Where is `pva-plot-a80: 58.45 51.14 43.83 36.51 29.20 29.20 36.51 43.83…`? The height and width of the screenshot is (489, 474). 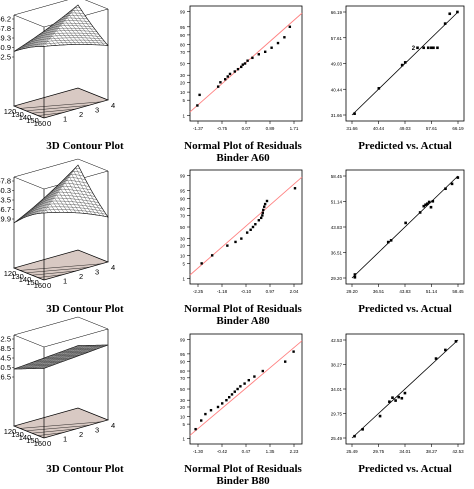 pva-plot-a80: 58.45 51.14 43.83 36.51 29.20 29.20 36.51 43.83… is located at coordinates (398, 231).